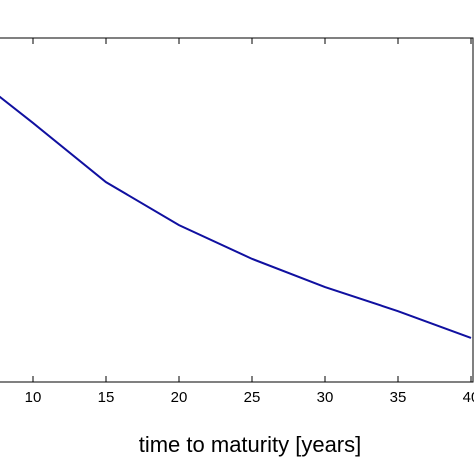 The width and height of the screenshot is (474, 474). I want to click on x-tick-label: 10, so click(33, 397).